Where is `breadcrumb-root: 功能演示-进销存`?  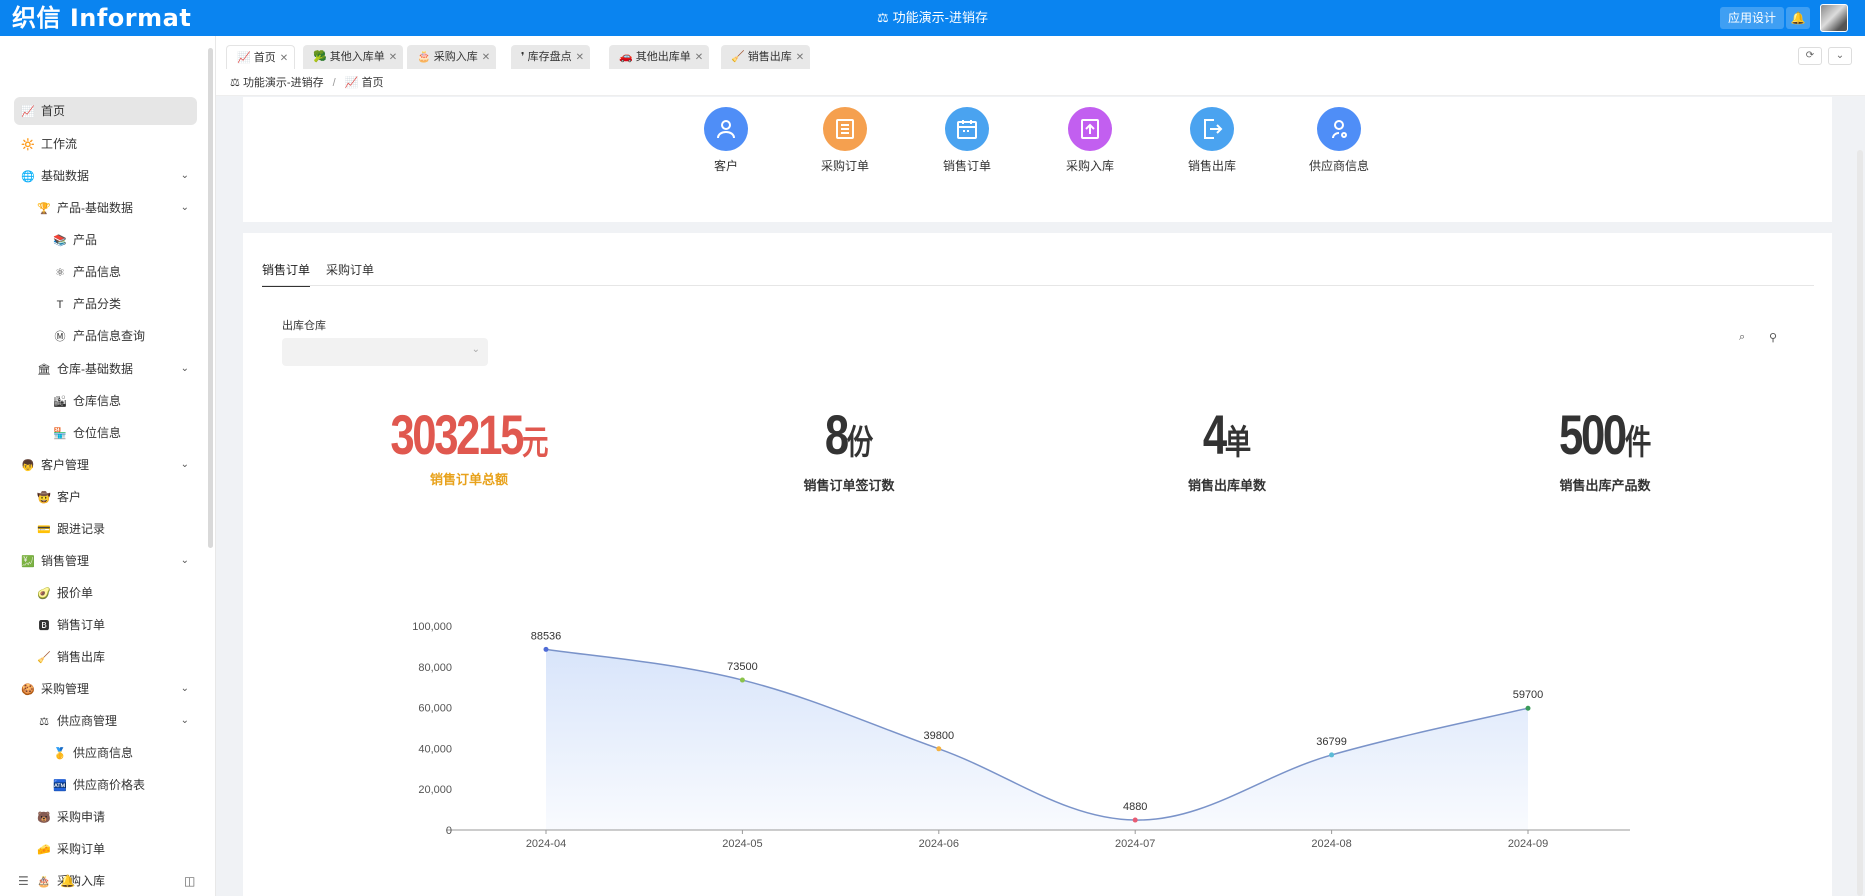 breadcrumb-root: 功能演示-进销存 is located at coordinates (283, 83).